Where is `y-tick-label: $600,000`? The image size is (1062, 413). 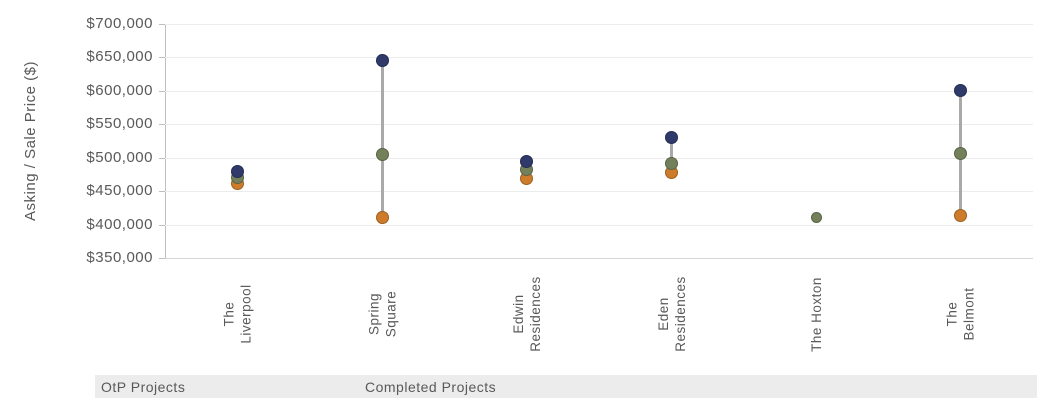
y-tick-label: $600,000 is located at coordinates (119, 90).